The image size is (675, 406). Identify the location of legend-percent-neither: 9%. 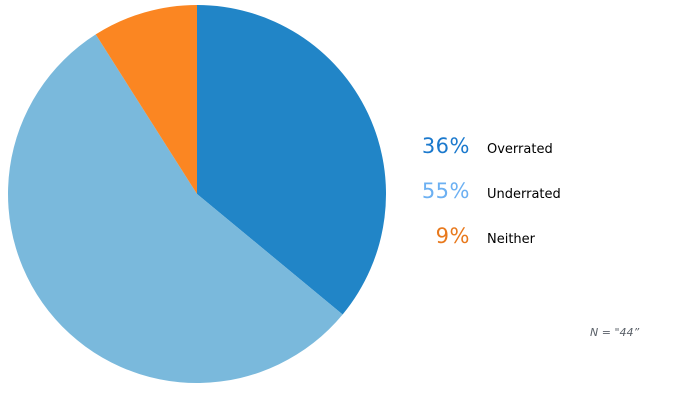
(452, 236).